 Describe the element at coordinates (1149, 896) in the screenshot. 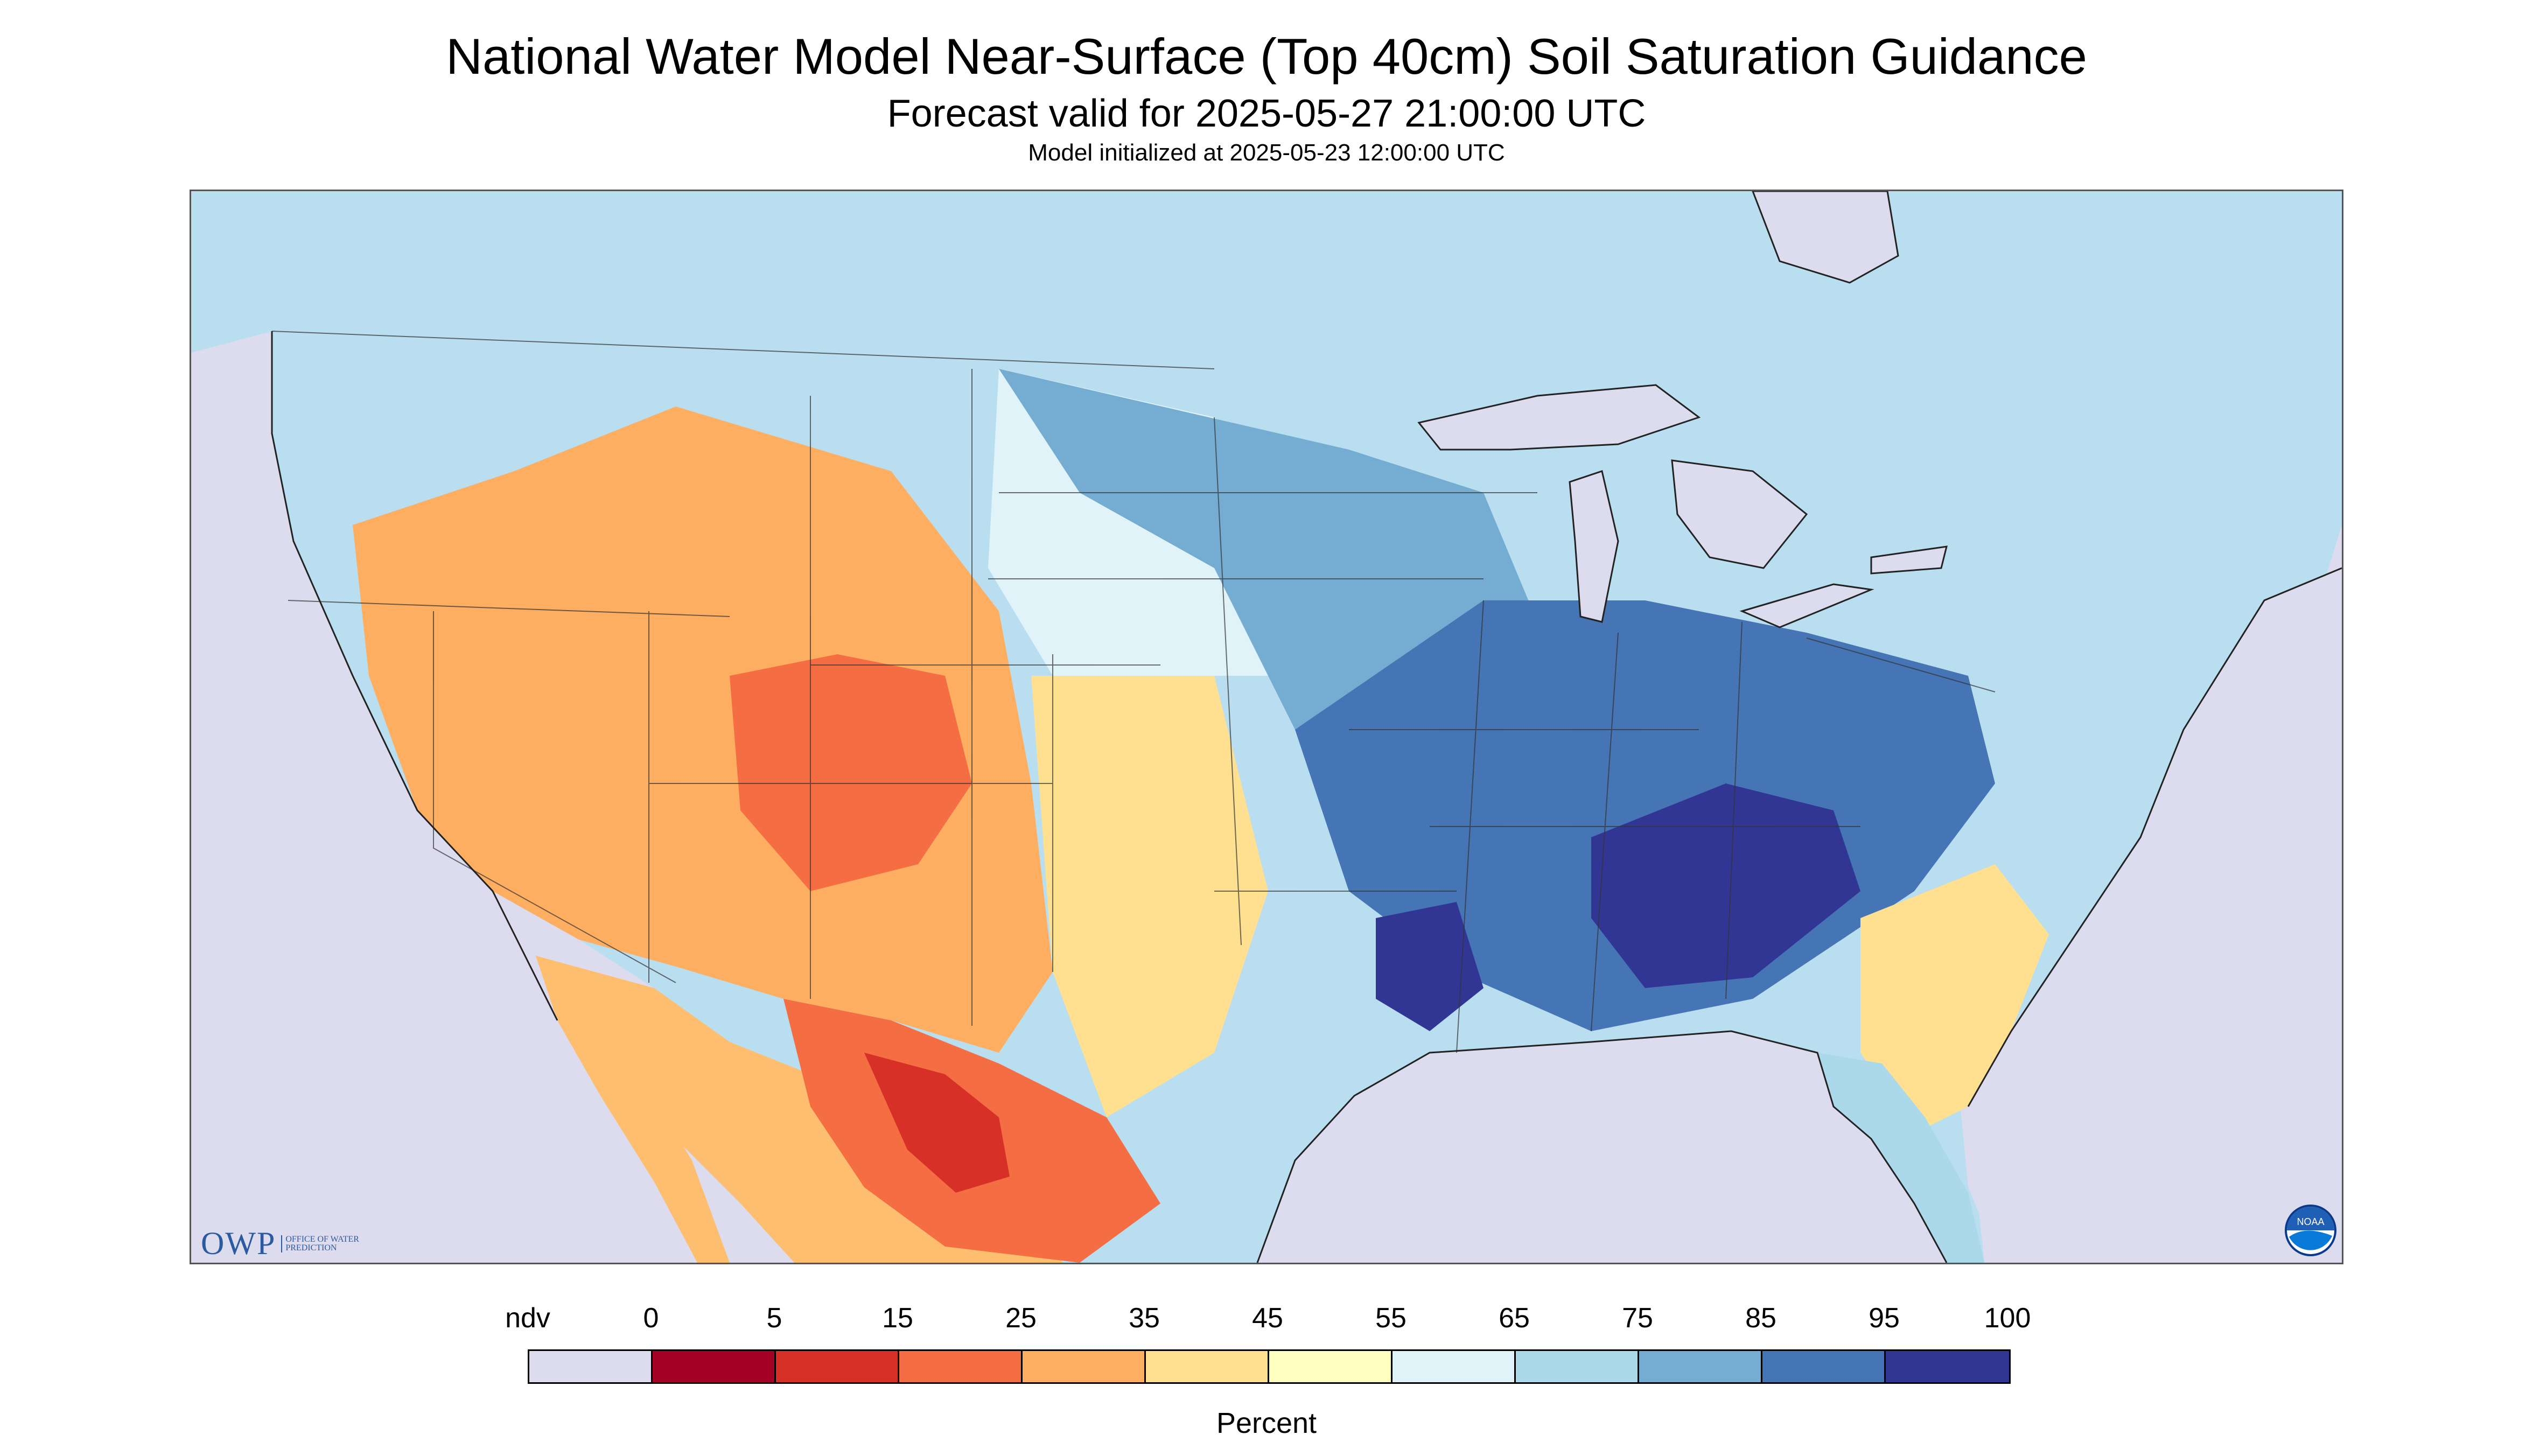

I see `high-plains-yellow` at that location.